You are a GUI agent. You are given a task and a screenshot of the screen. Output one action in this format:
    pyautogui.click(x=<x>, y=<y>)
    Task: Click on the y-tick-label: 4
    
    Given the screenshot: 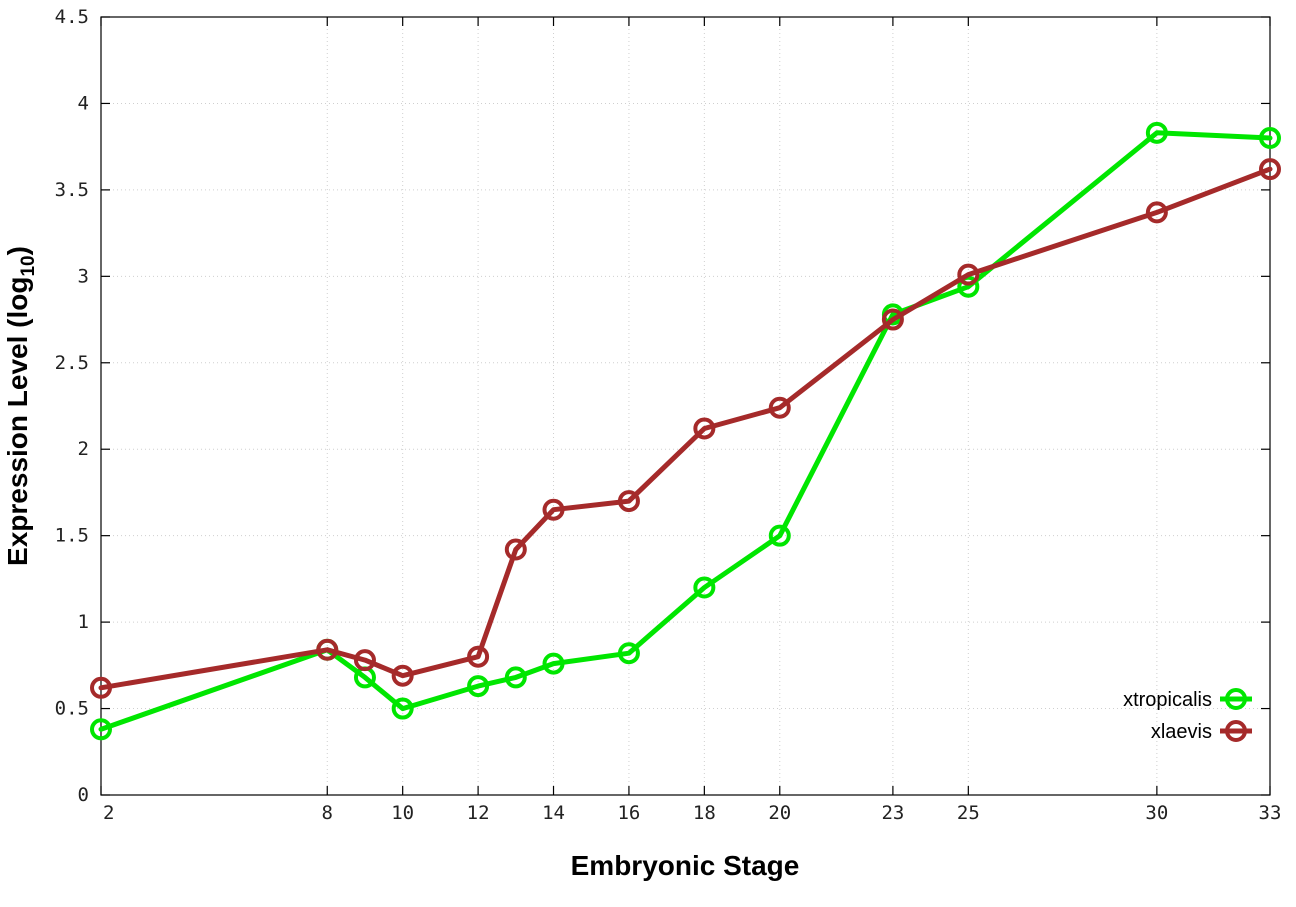 What is the action you would take?
    pyautogui.click(x=83, y=103)
    